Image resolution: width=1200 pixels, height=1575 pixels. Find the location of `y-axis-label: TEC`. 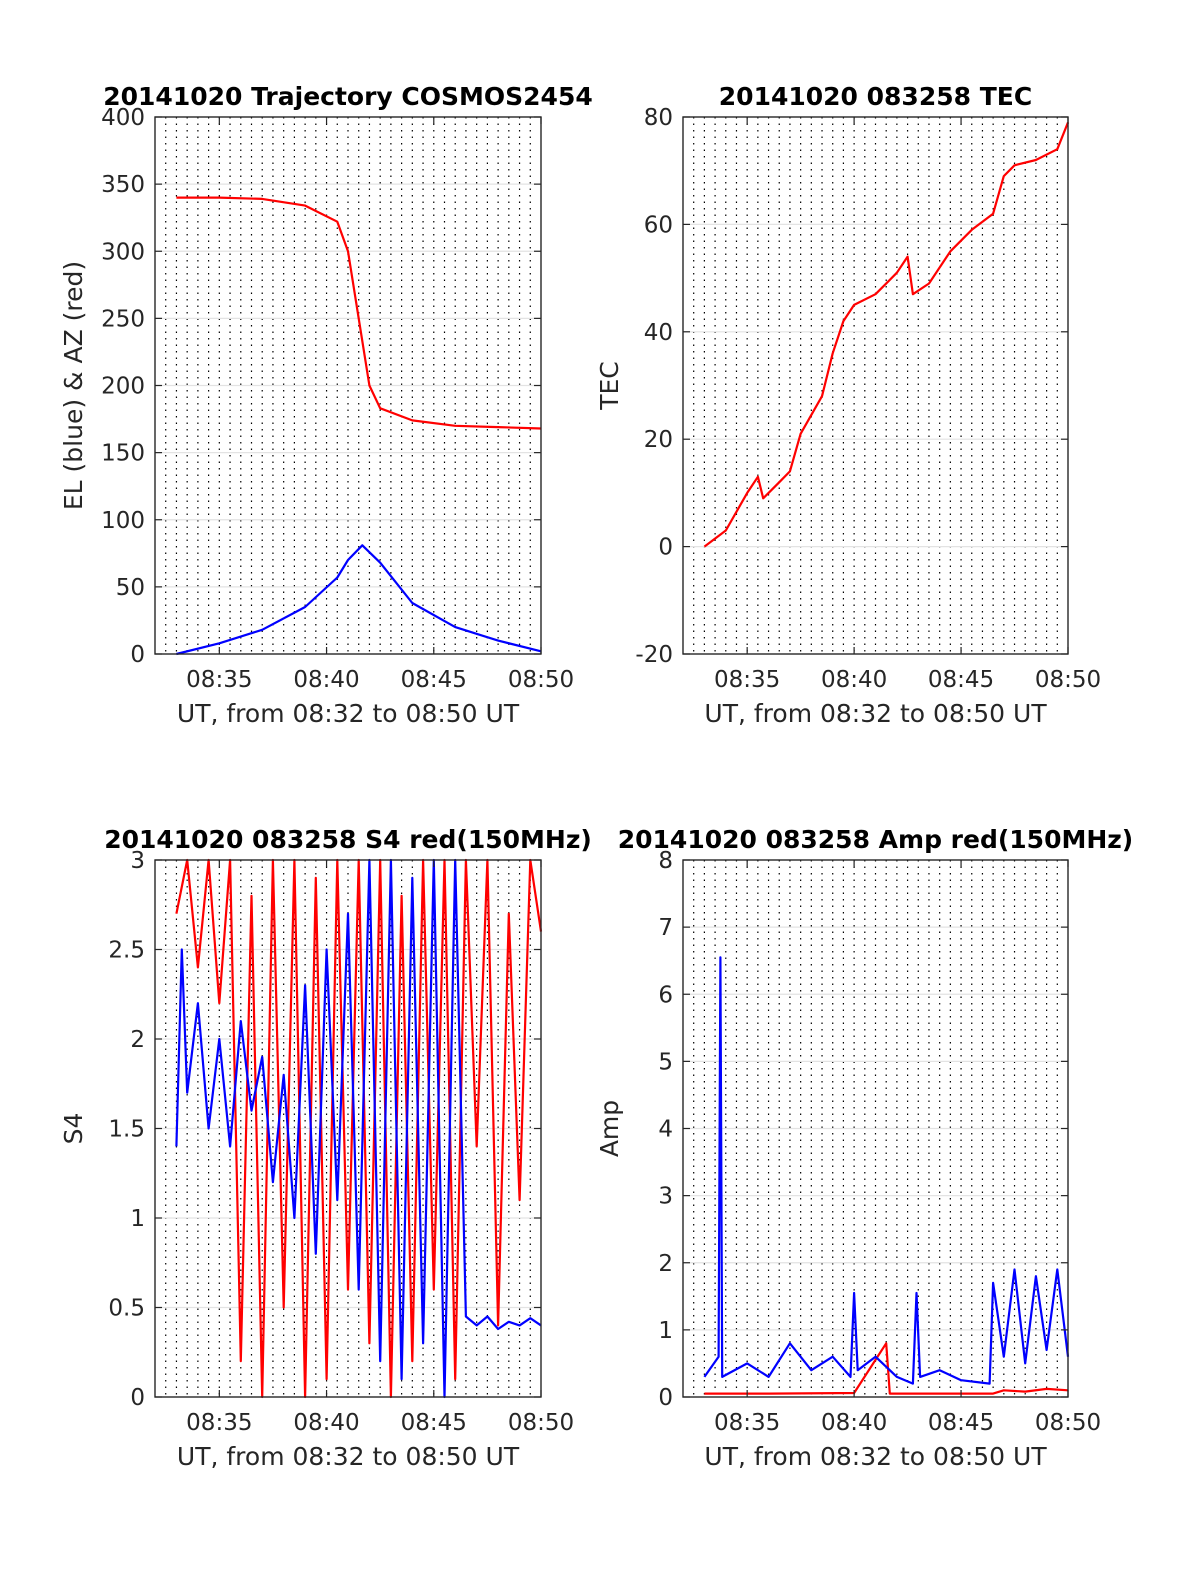

y-axis-label: TEC is located at coordinates (609, 386).